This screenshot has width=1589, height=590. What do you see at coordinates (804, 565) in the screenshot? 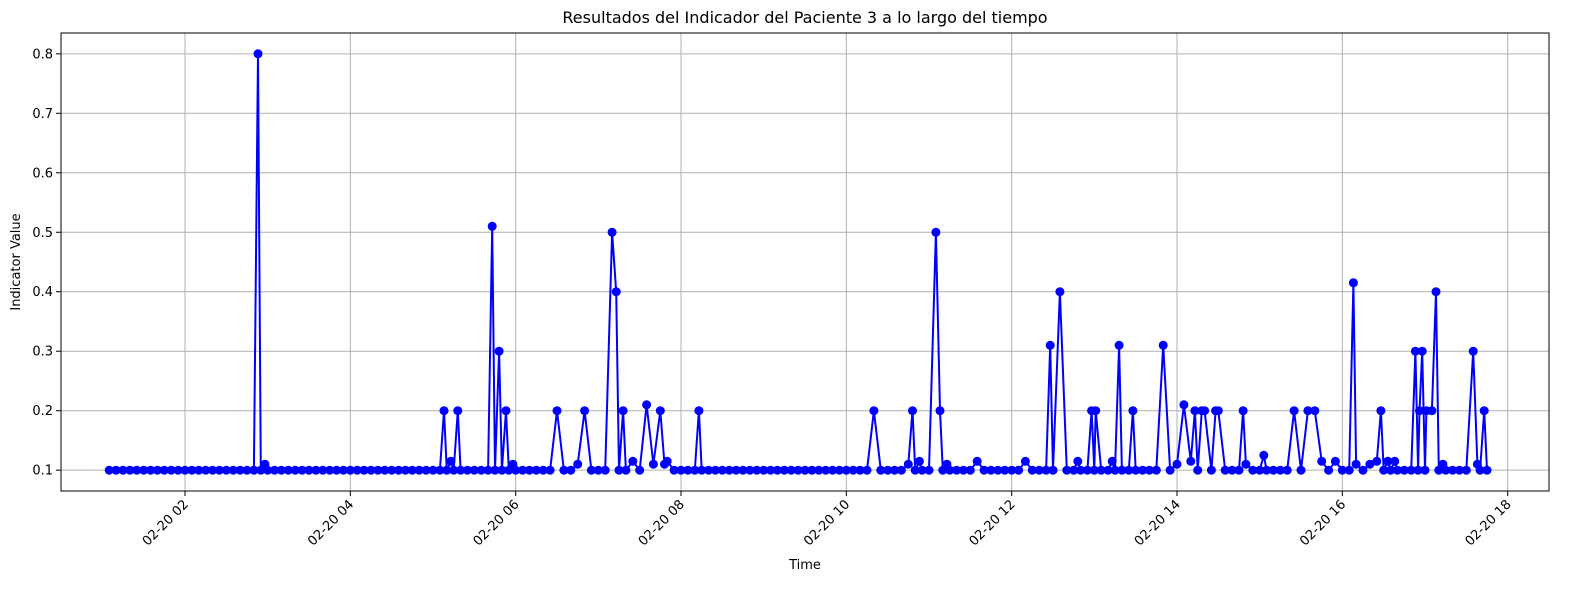
I see `x-axis-label: Time` at bounding box center [804, 565].